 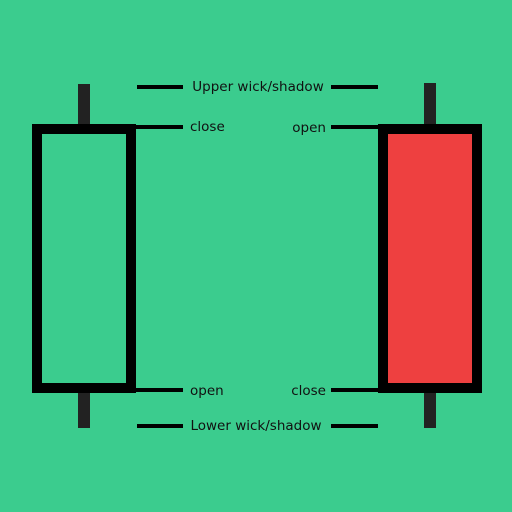 I want to click on upper-wick-label: Upper wick/shadow, so click(x=257, y=87).